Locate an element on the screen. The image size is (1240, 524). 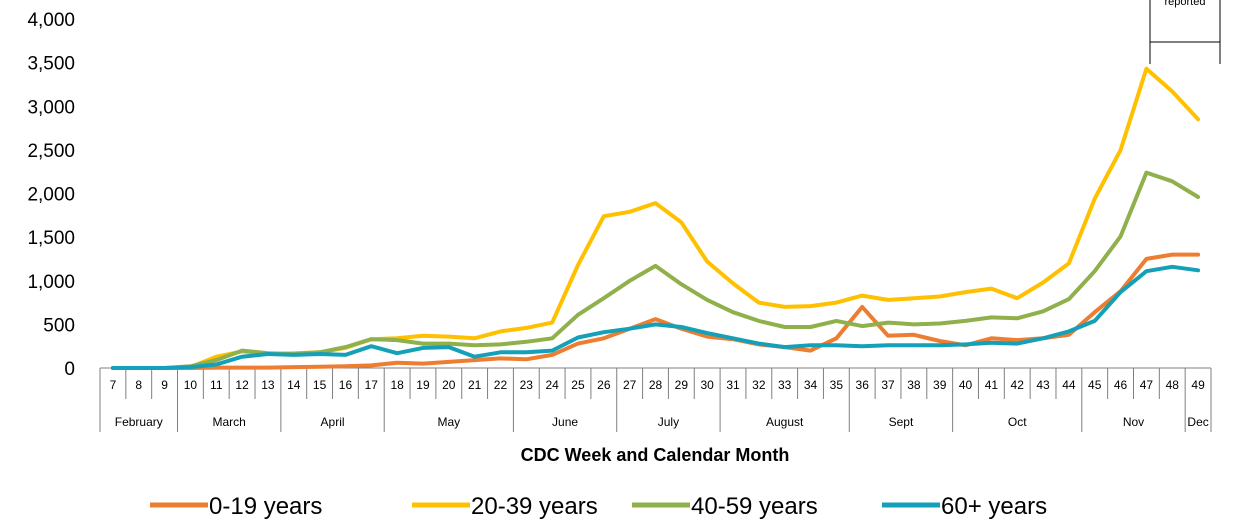
week-tick-label: 7 is located at coordinates (113, 385).